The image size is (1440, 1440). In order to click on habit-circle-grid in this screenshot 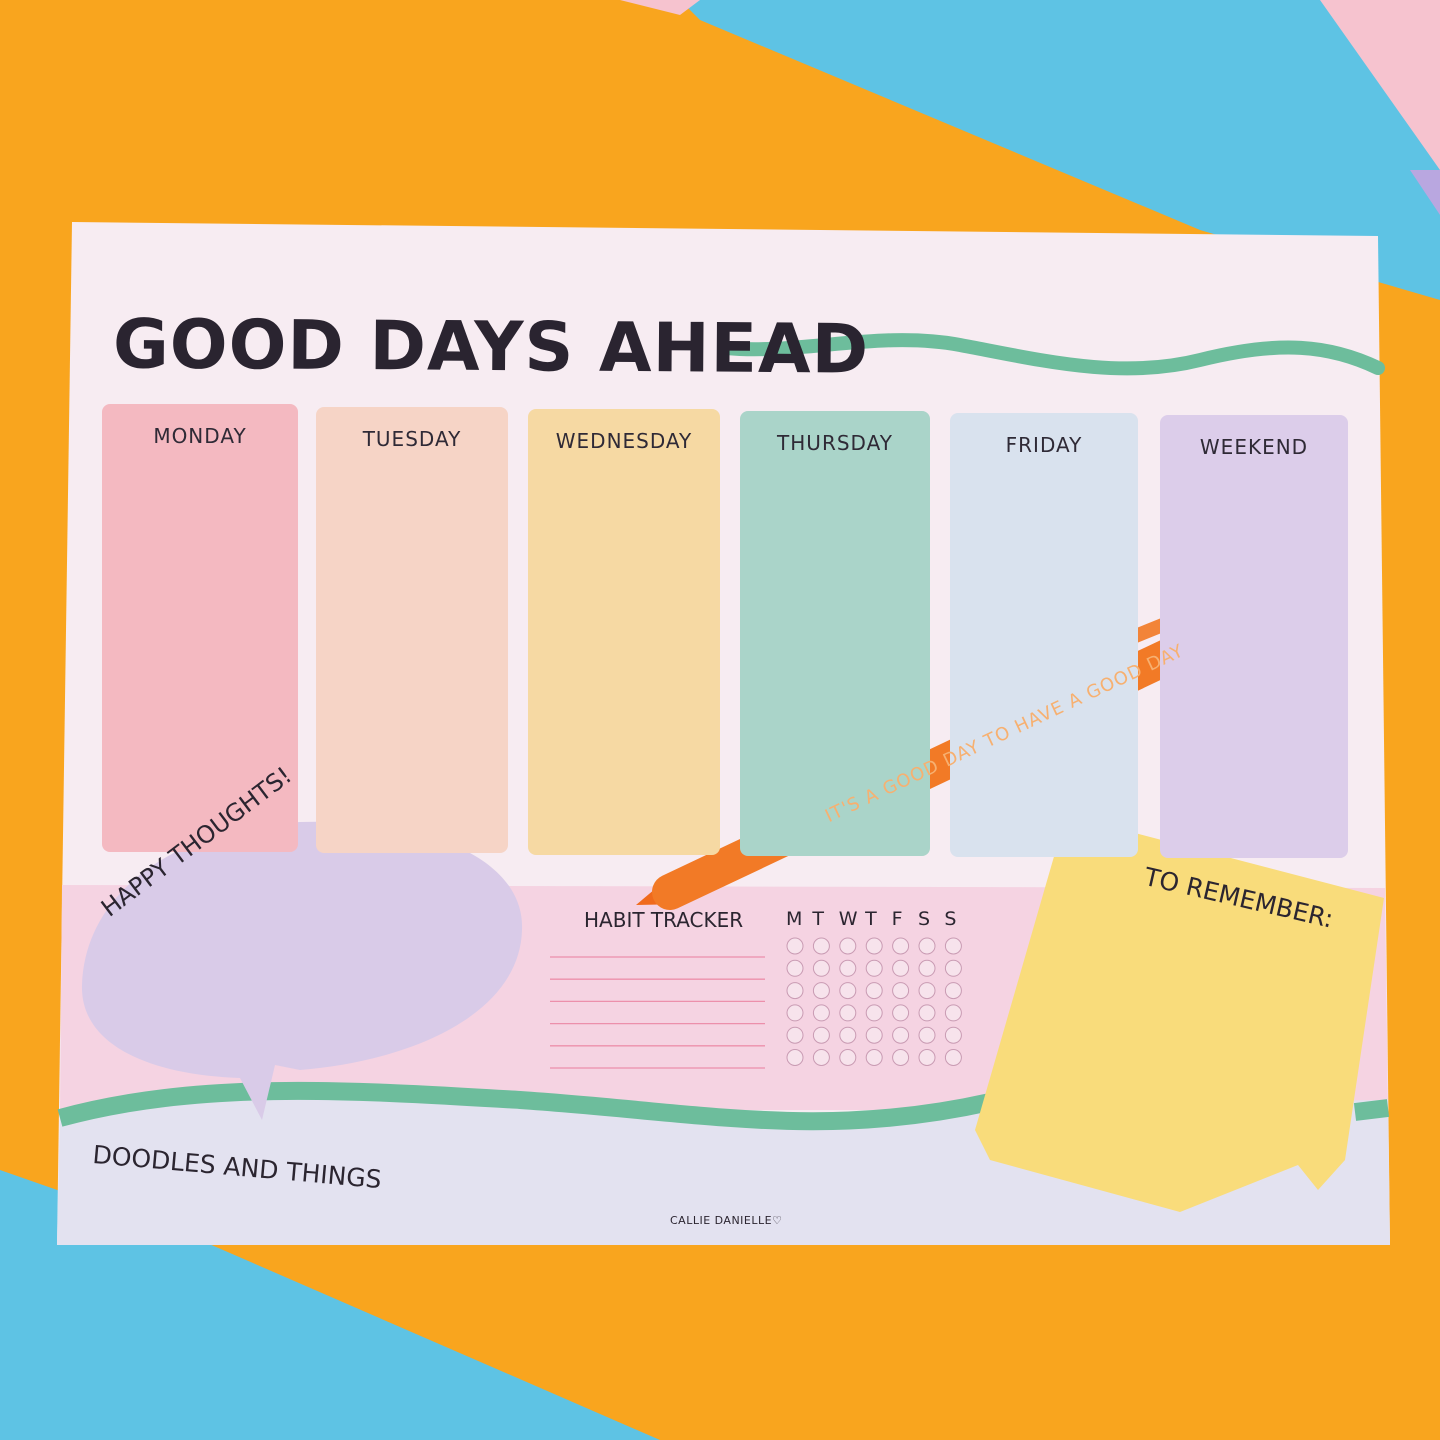, I will do `click(874, 1001)`.